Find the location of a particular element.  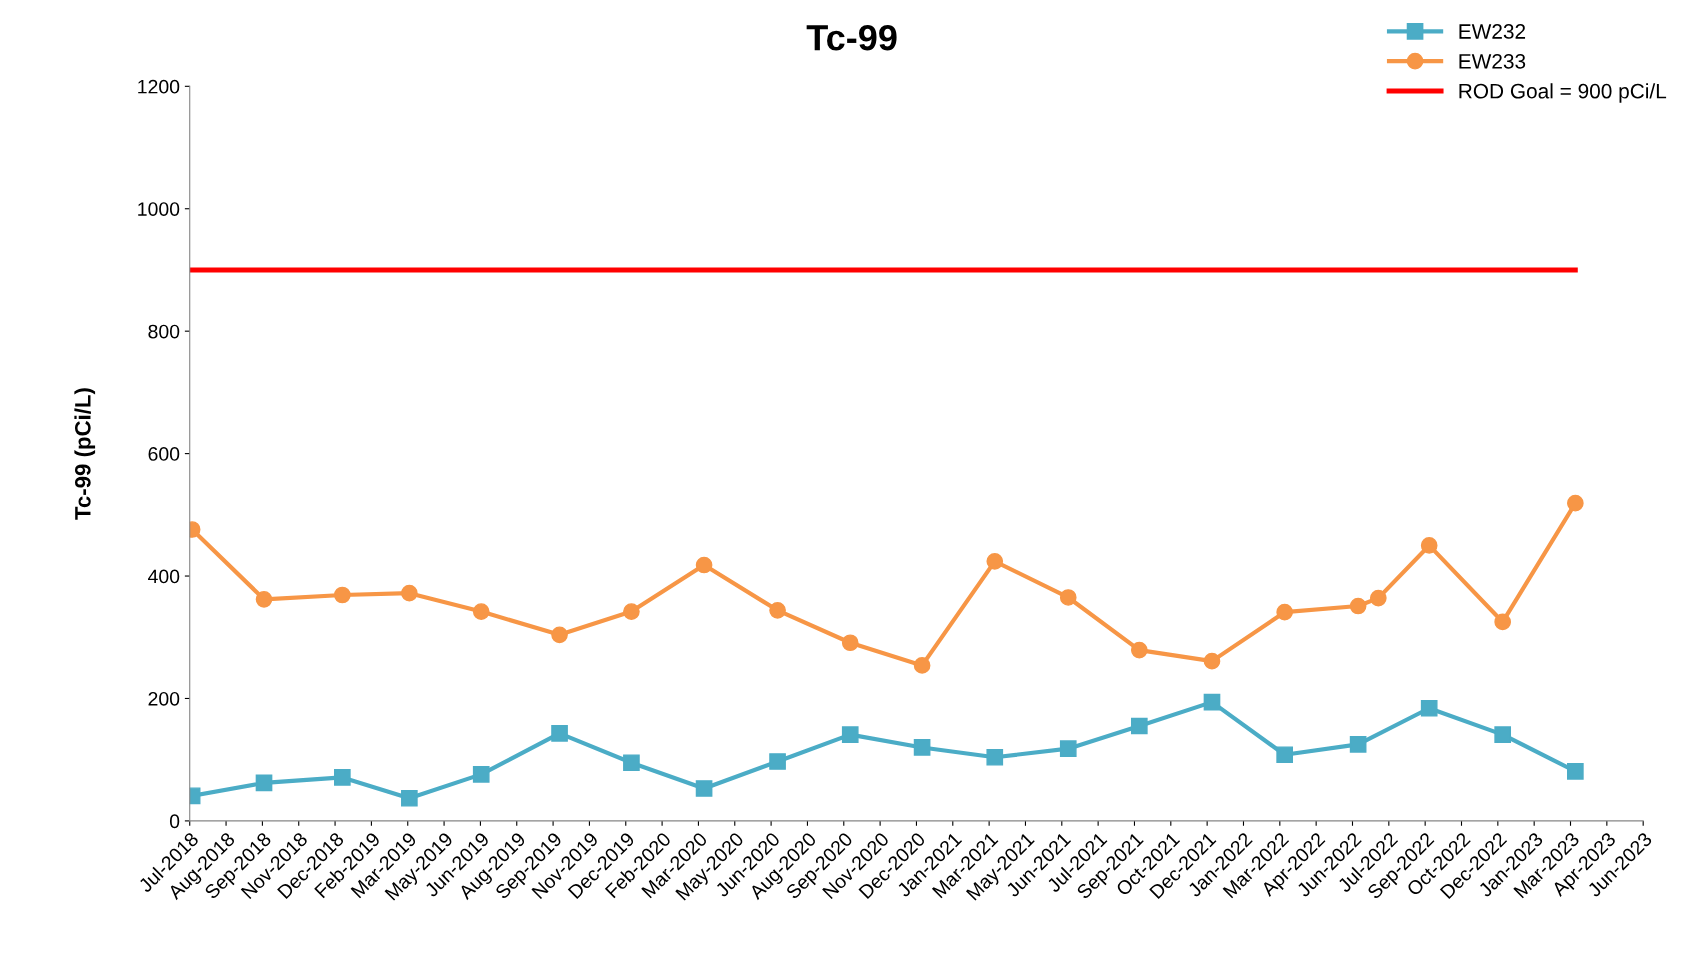

legend-label: EW233 is located at coordinates (1492, 61).